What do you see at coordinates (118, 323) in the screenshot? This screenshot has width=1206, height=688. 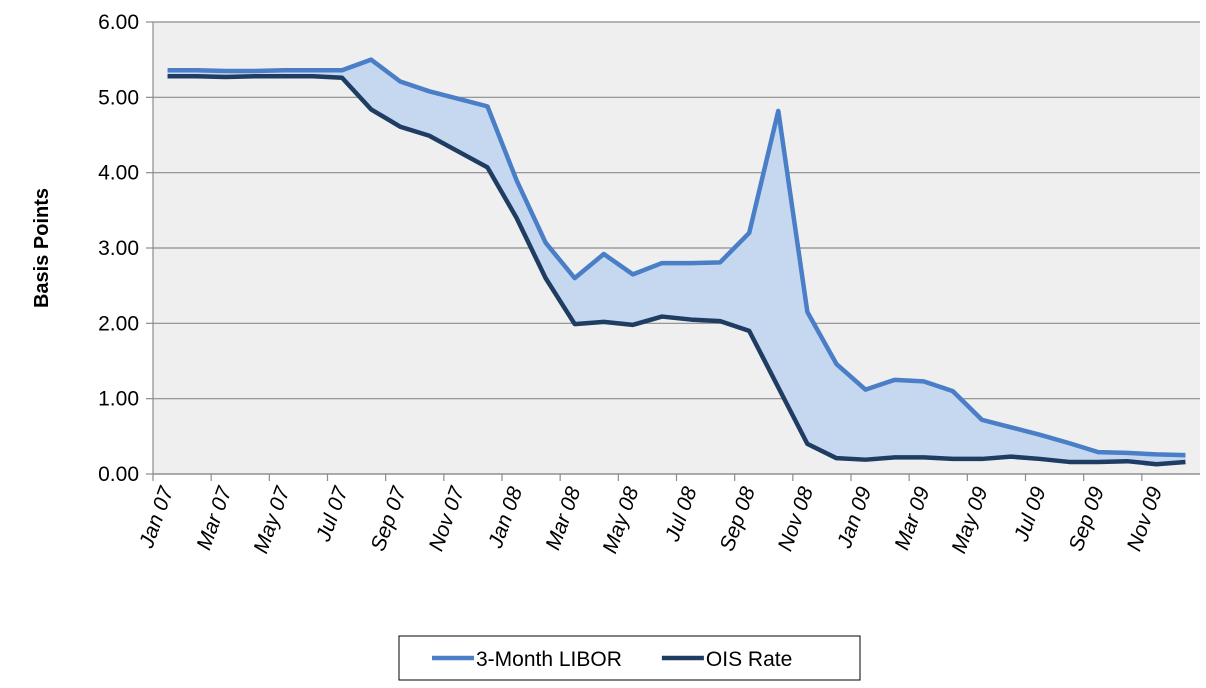 I see `y-tick-label: 2.00` at bounding box center [118, 323].